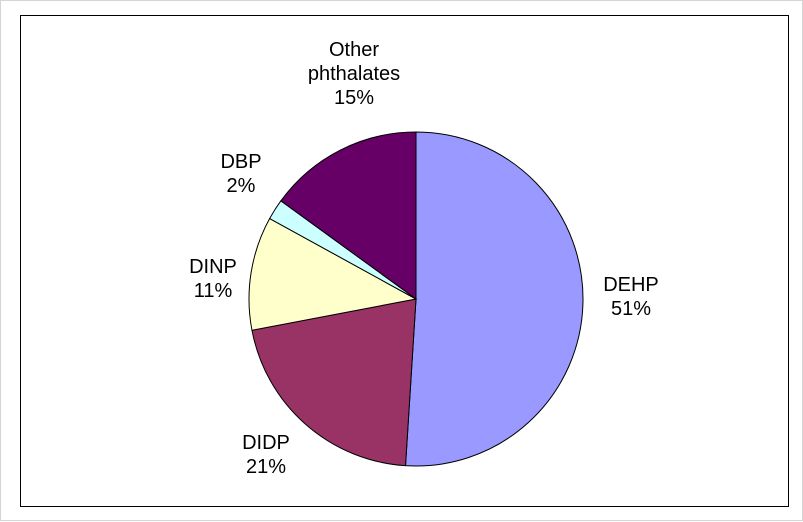 Image resolution: width=803 pixels, height=522 pixels. Describe the element at coordinates (354, 74) in the screenshot. I see `data-label-other: Other phthalates 15%` at that location.